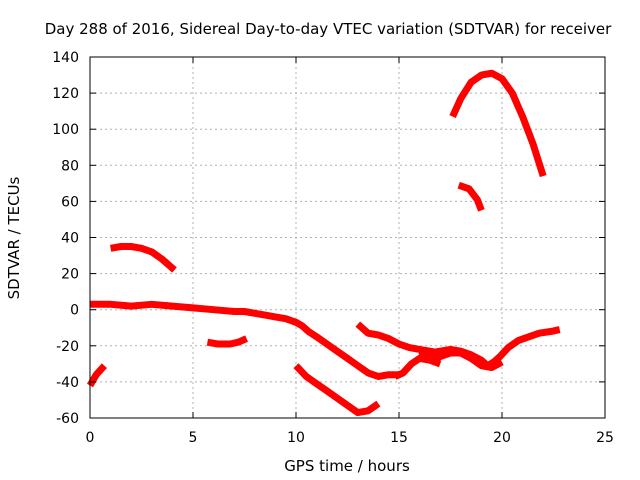  Describe the element at coordinates (90, 438) in the screenshot. I see `x-tick-label: 0` at that location.